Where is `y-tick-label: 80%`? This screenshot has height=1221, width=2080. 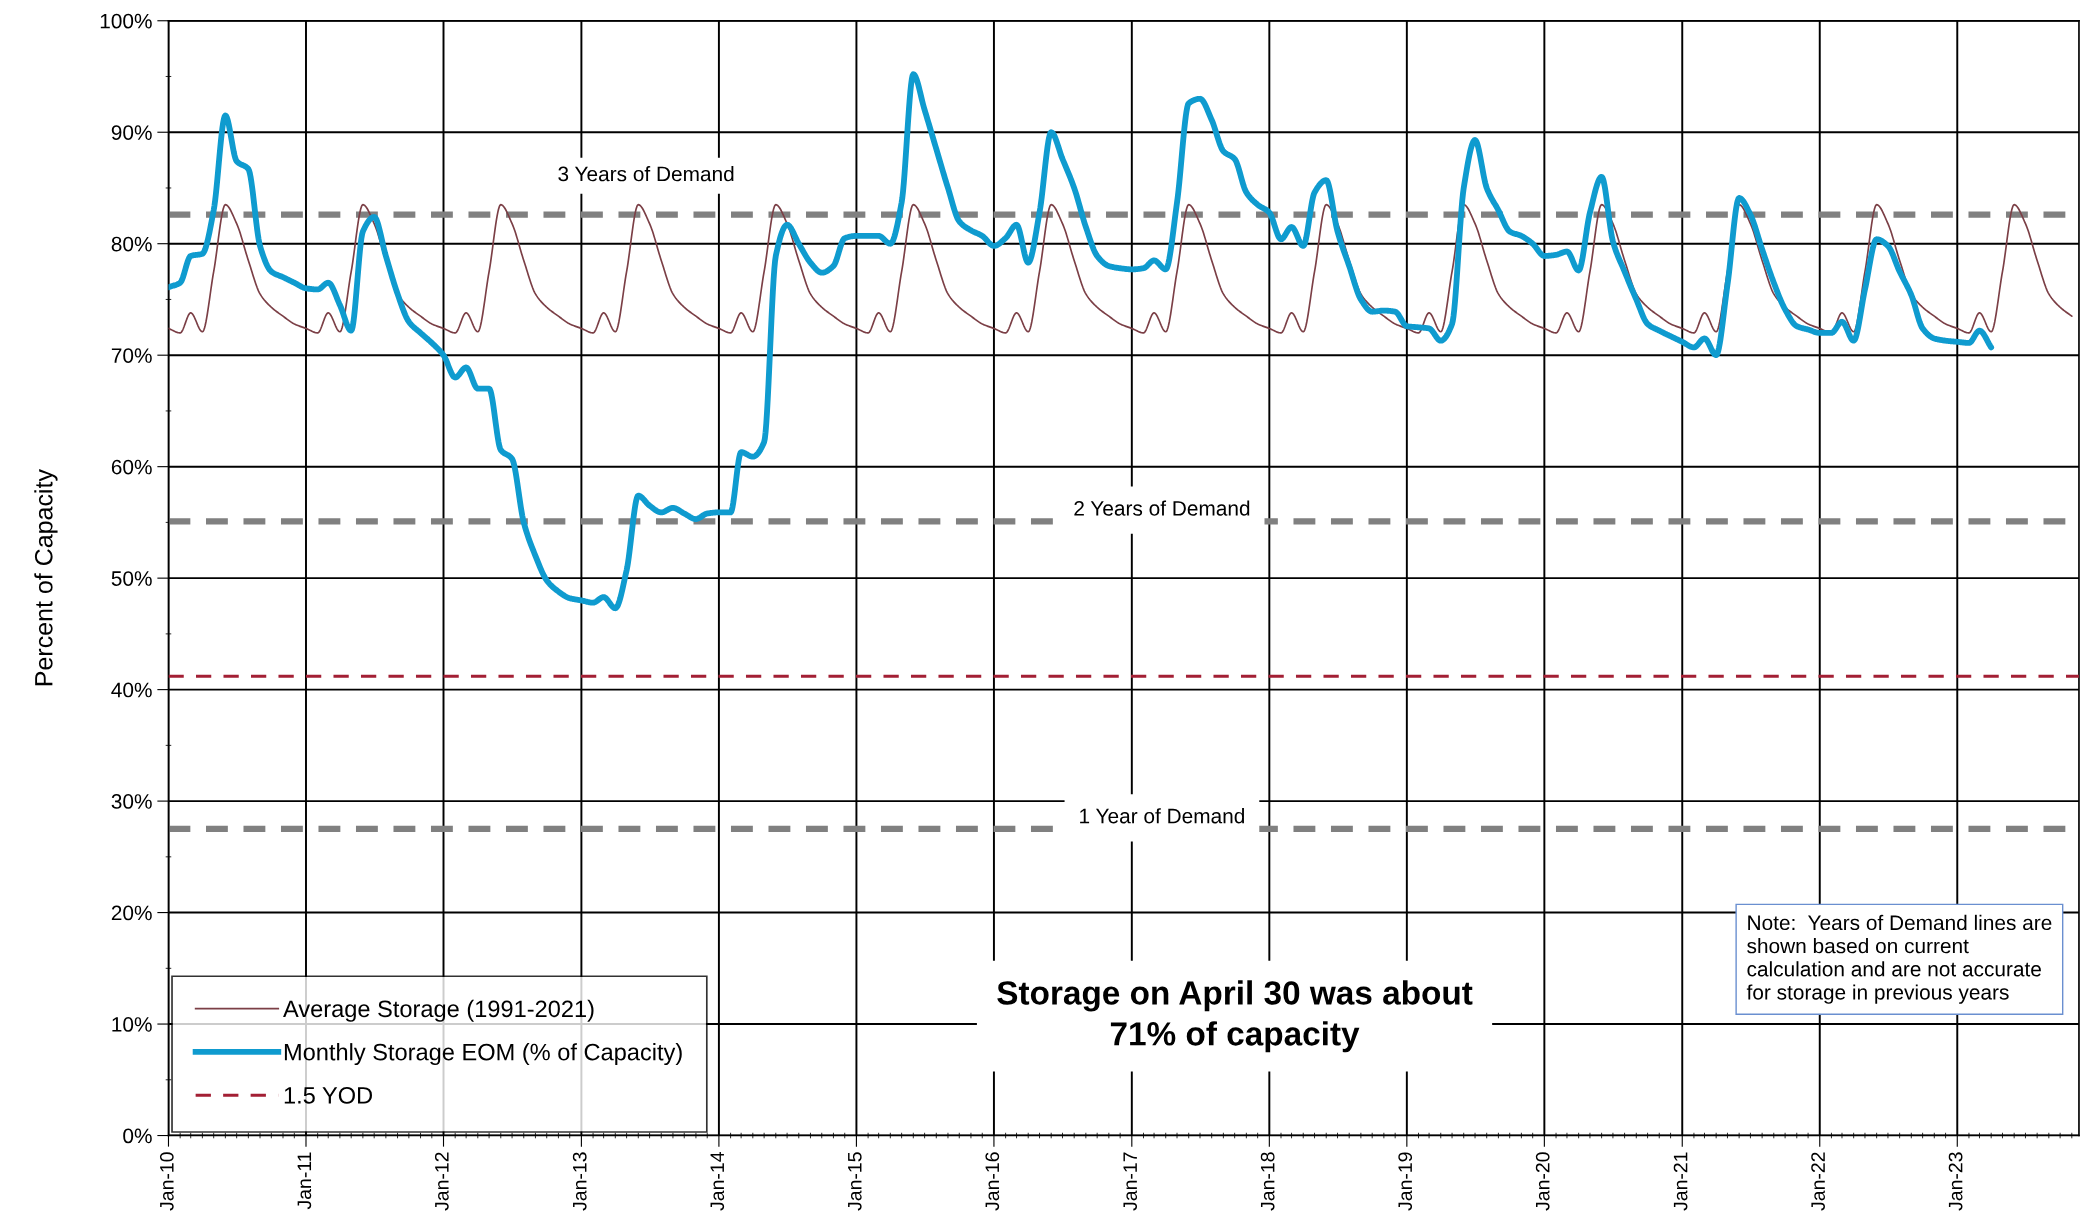 y-tick-label: 80% is located at coordinates (131, 244).